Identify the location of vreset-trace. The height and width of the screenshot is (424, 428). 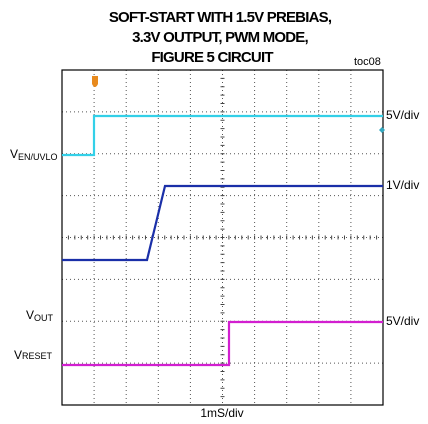
(222, 343).